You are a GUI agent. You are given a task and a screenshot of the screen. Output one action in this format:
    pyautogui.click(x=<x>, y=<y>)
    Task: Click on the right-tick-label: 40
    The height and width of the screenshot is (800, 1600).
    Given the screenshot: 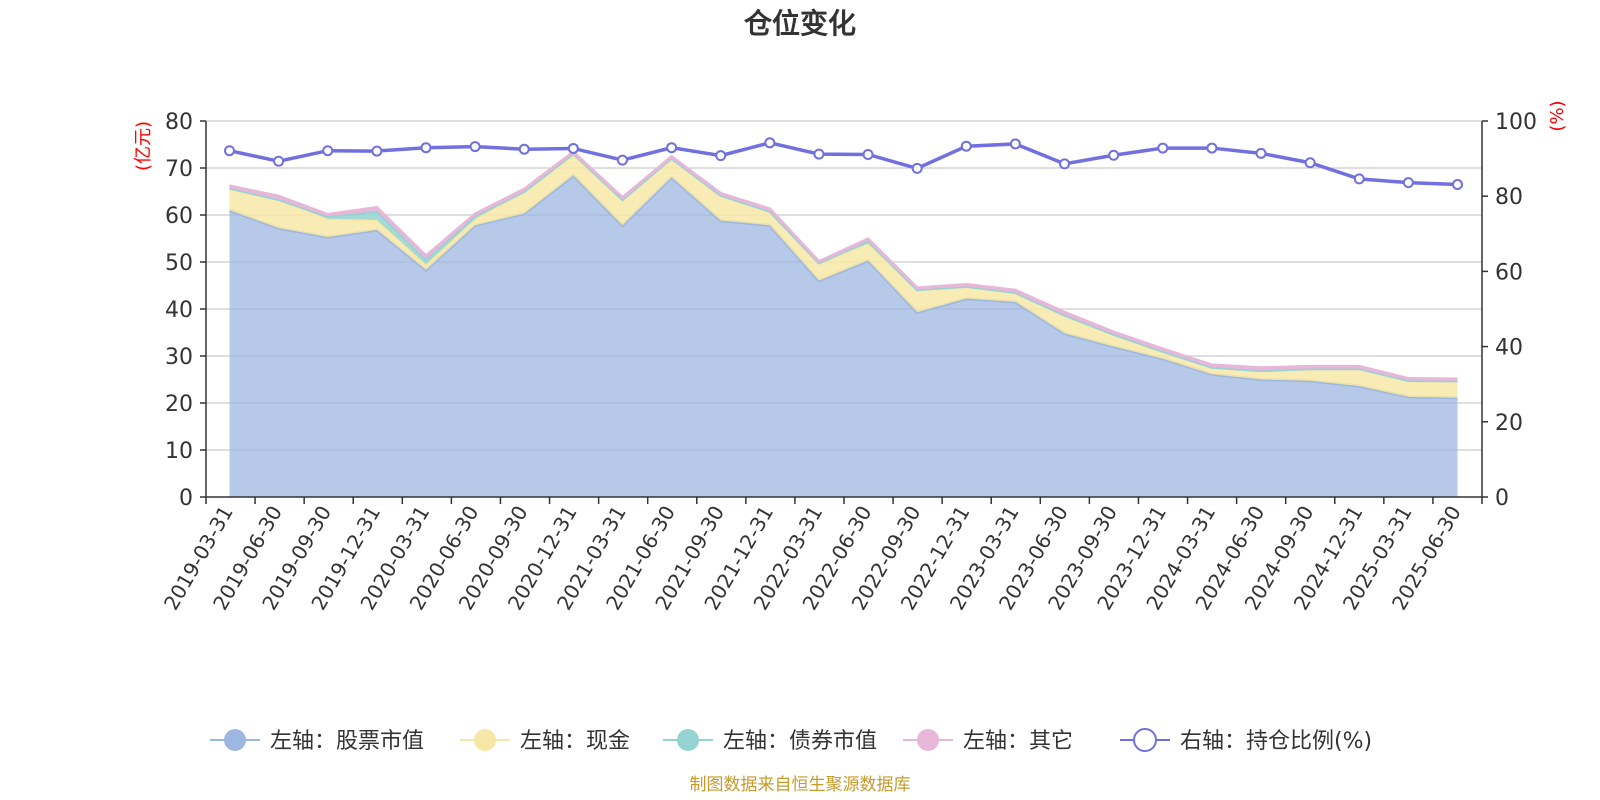 What is the action you would take?
    pyautogui.click(x=1509, y=348)
    